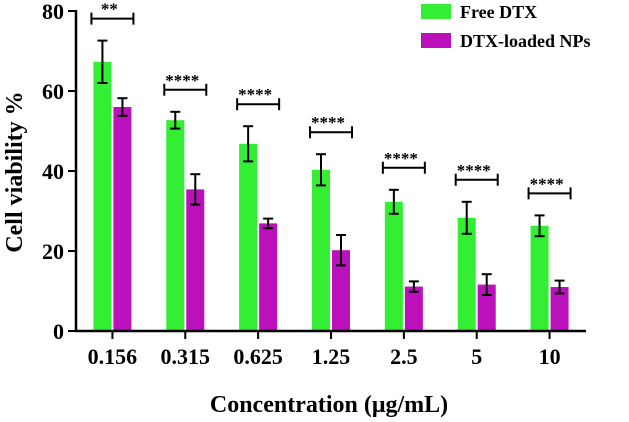  I want to click on y-axis-title: Cell viability %, so click(15, 171).